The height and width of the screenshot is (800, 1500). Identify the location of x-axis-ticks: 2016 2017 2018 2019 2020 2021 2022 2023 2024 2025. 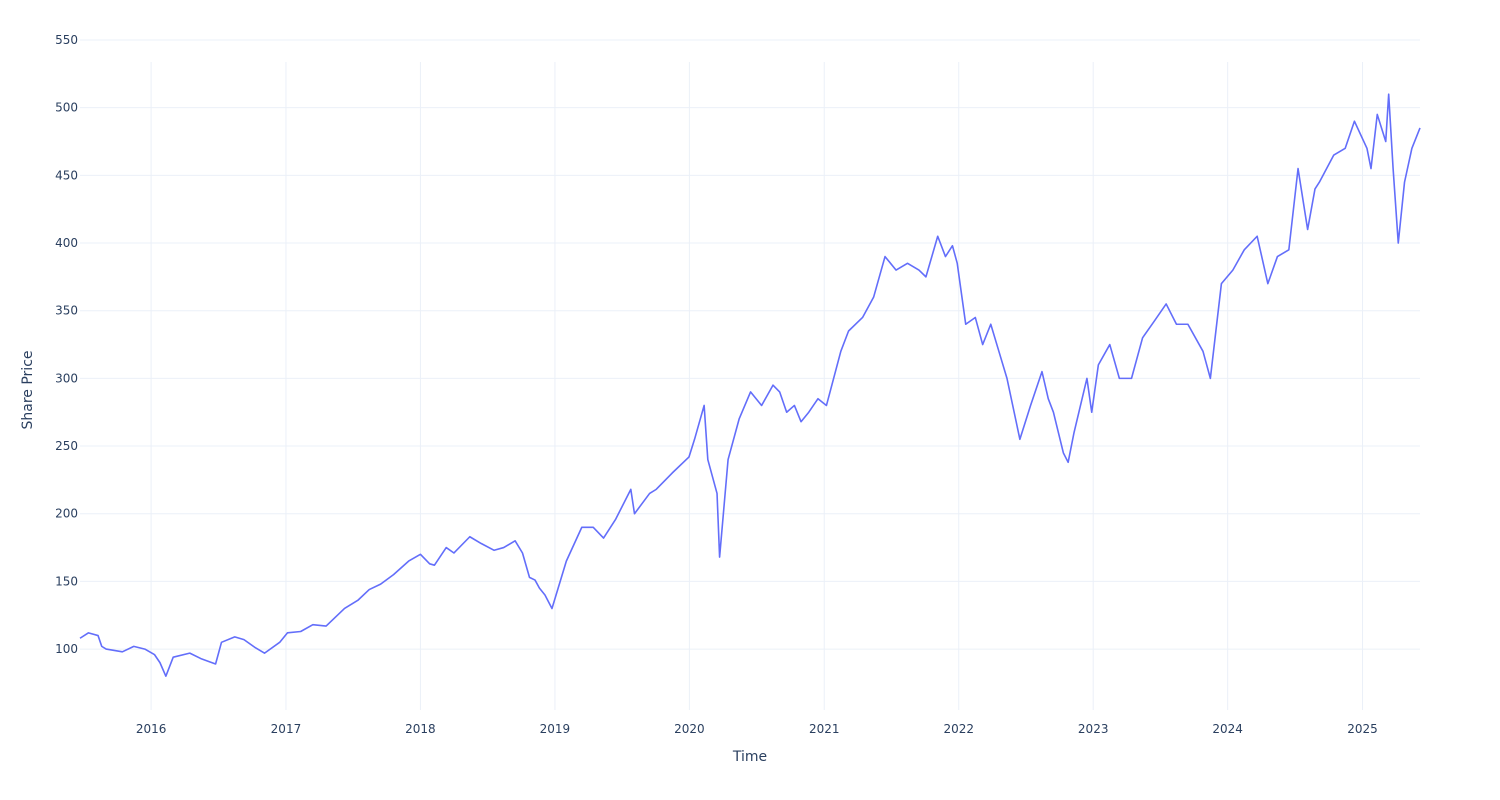
(757, 729).